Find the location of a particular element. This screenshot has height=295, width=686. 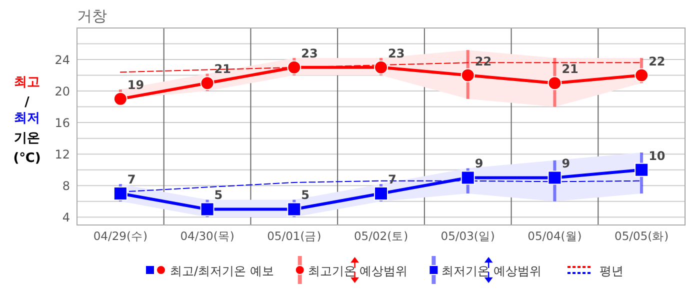

data-label: 21 is located at coordinates (570, 69).